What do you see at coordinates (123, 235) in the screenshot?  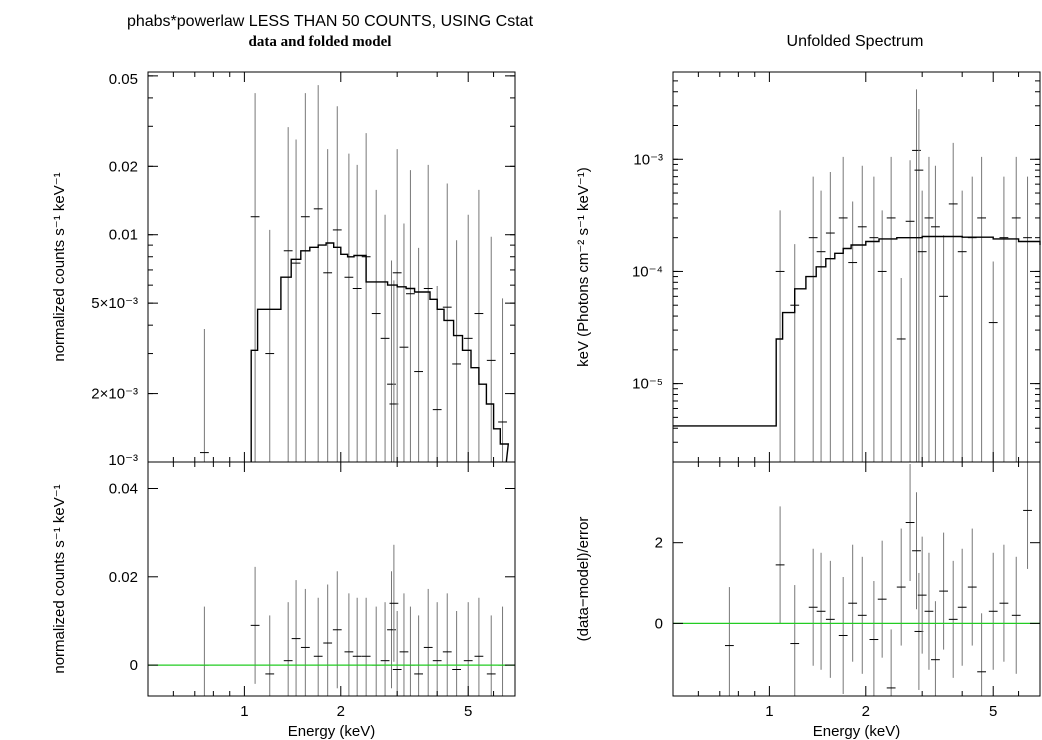 I see `y-tick-label: 0.01` at bounding box center [123, 235].